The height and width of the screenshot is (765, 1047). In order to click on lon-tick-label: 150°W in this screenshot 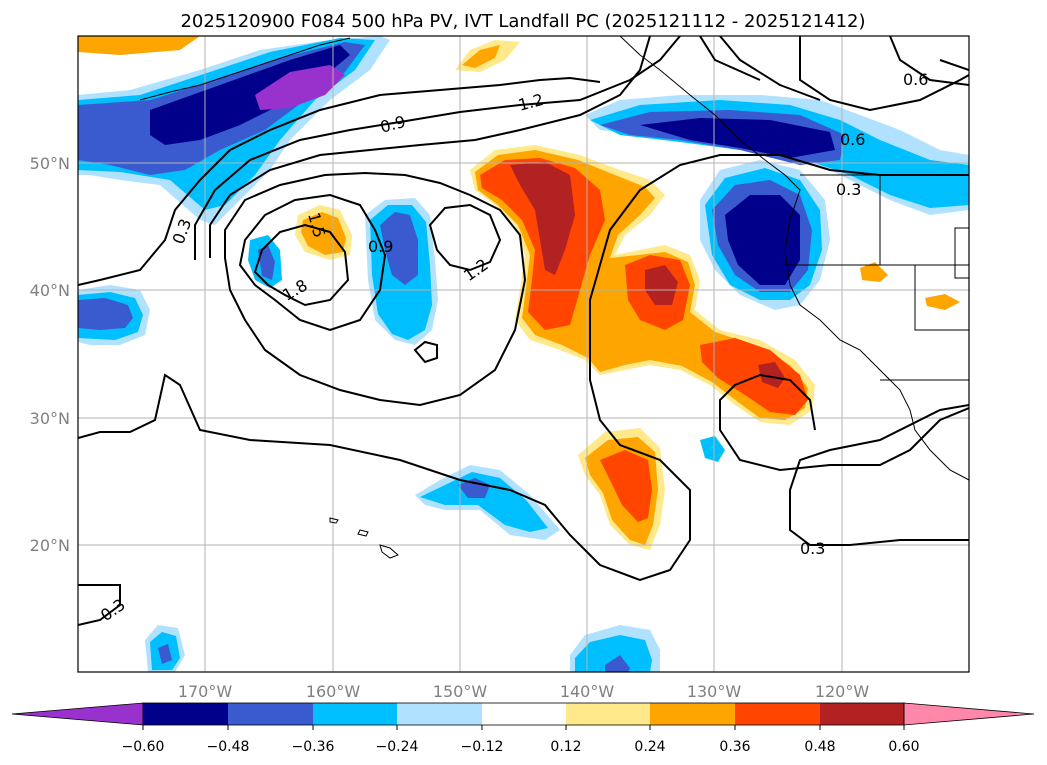, I will do `click(460, 691)`.